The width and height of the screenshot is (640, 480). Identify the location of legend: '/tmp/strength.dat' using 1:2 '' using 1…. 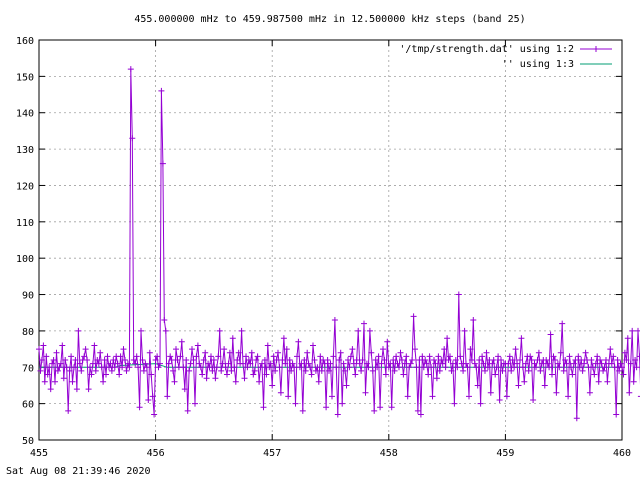
(505, 57).